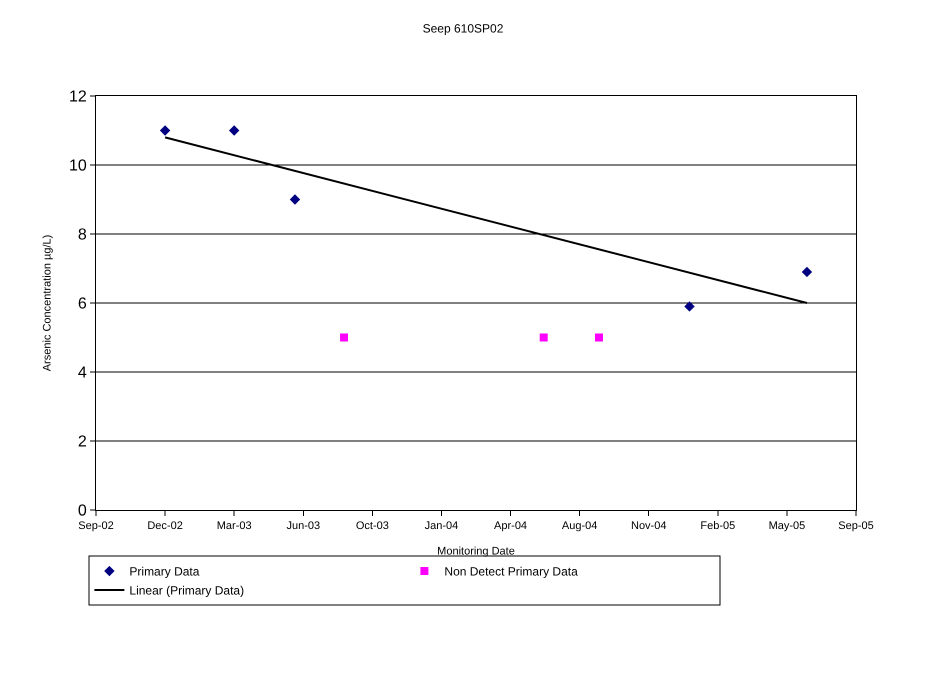 The height and width of the screenshot is (690, 926). Describe the element at coordinates (78, 97) in the screenshot. I see `y-tick-label: 12` at that location.